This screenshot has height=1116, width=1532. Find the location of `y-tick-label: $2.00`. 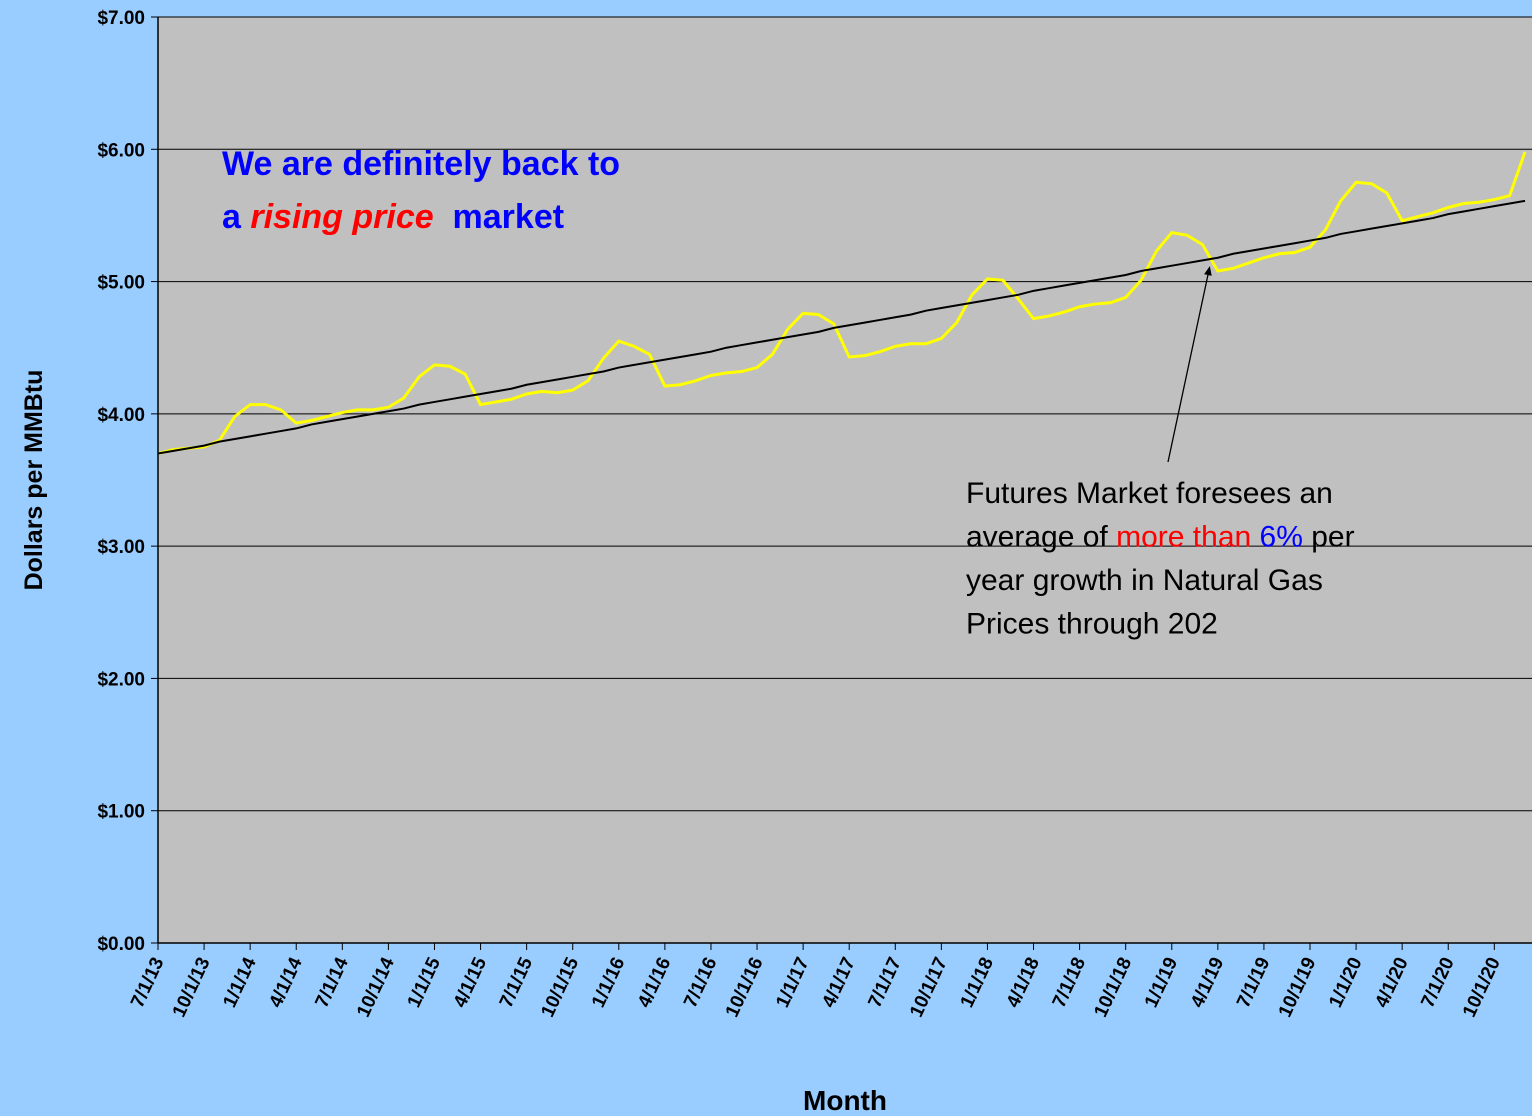

y-tick-label: $2.00 is located at coordinates (121, 679).